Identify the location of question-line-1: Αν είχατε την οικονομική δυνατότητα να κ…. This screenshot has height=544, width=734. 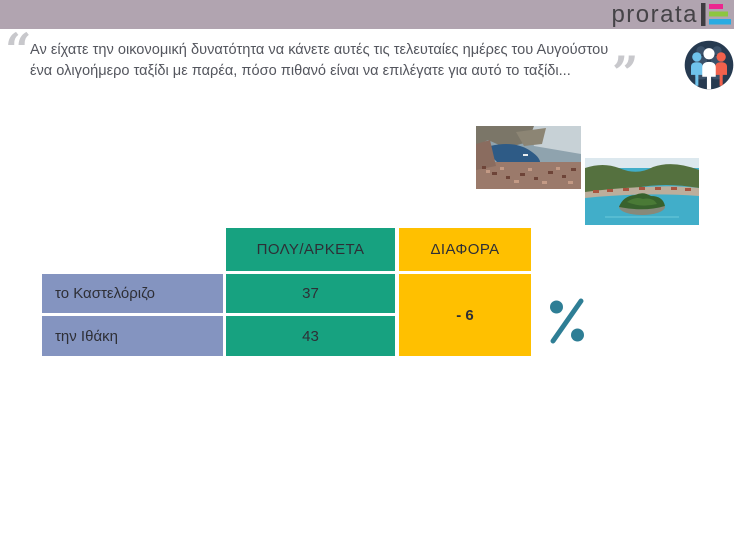
(319, 50).